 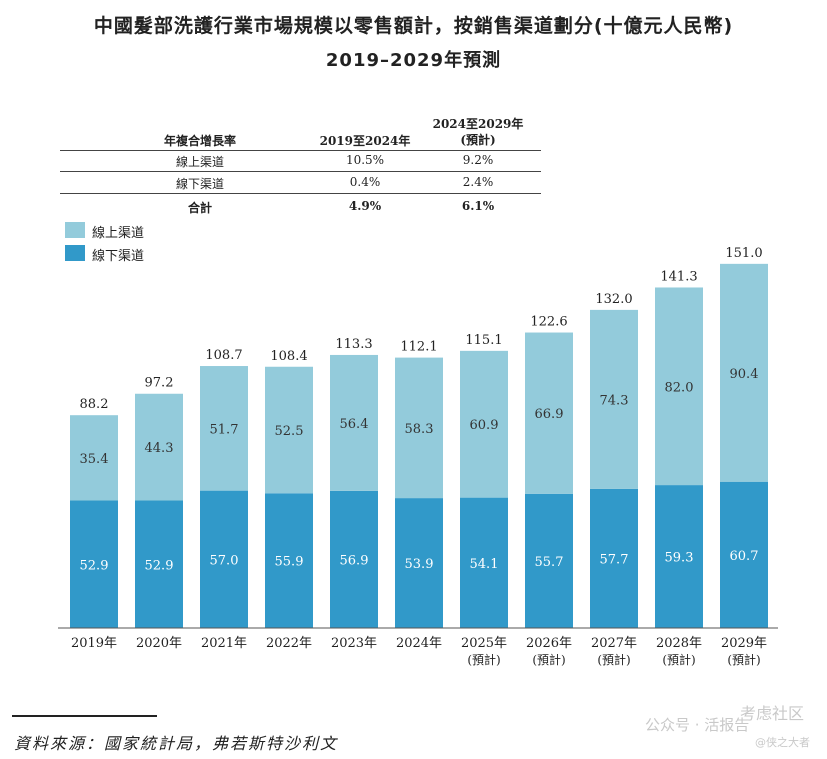 I want to click on data-label-online: 56.4, so click(x=354, y=424).